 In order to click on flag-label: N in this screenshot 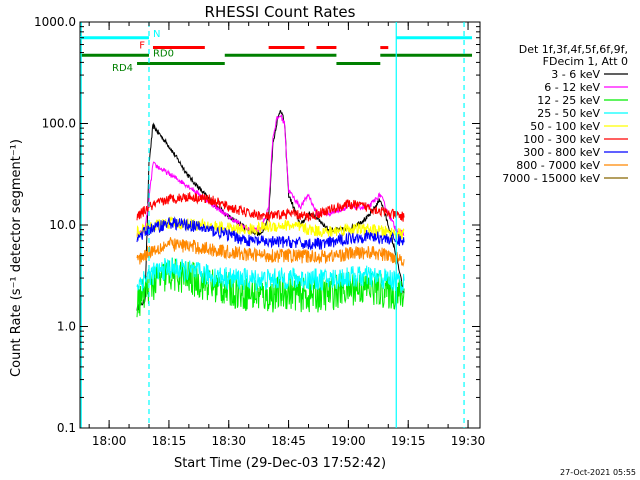, I will do `click(156, 34)`.